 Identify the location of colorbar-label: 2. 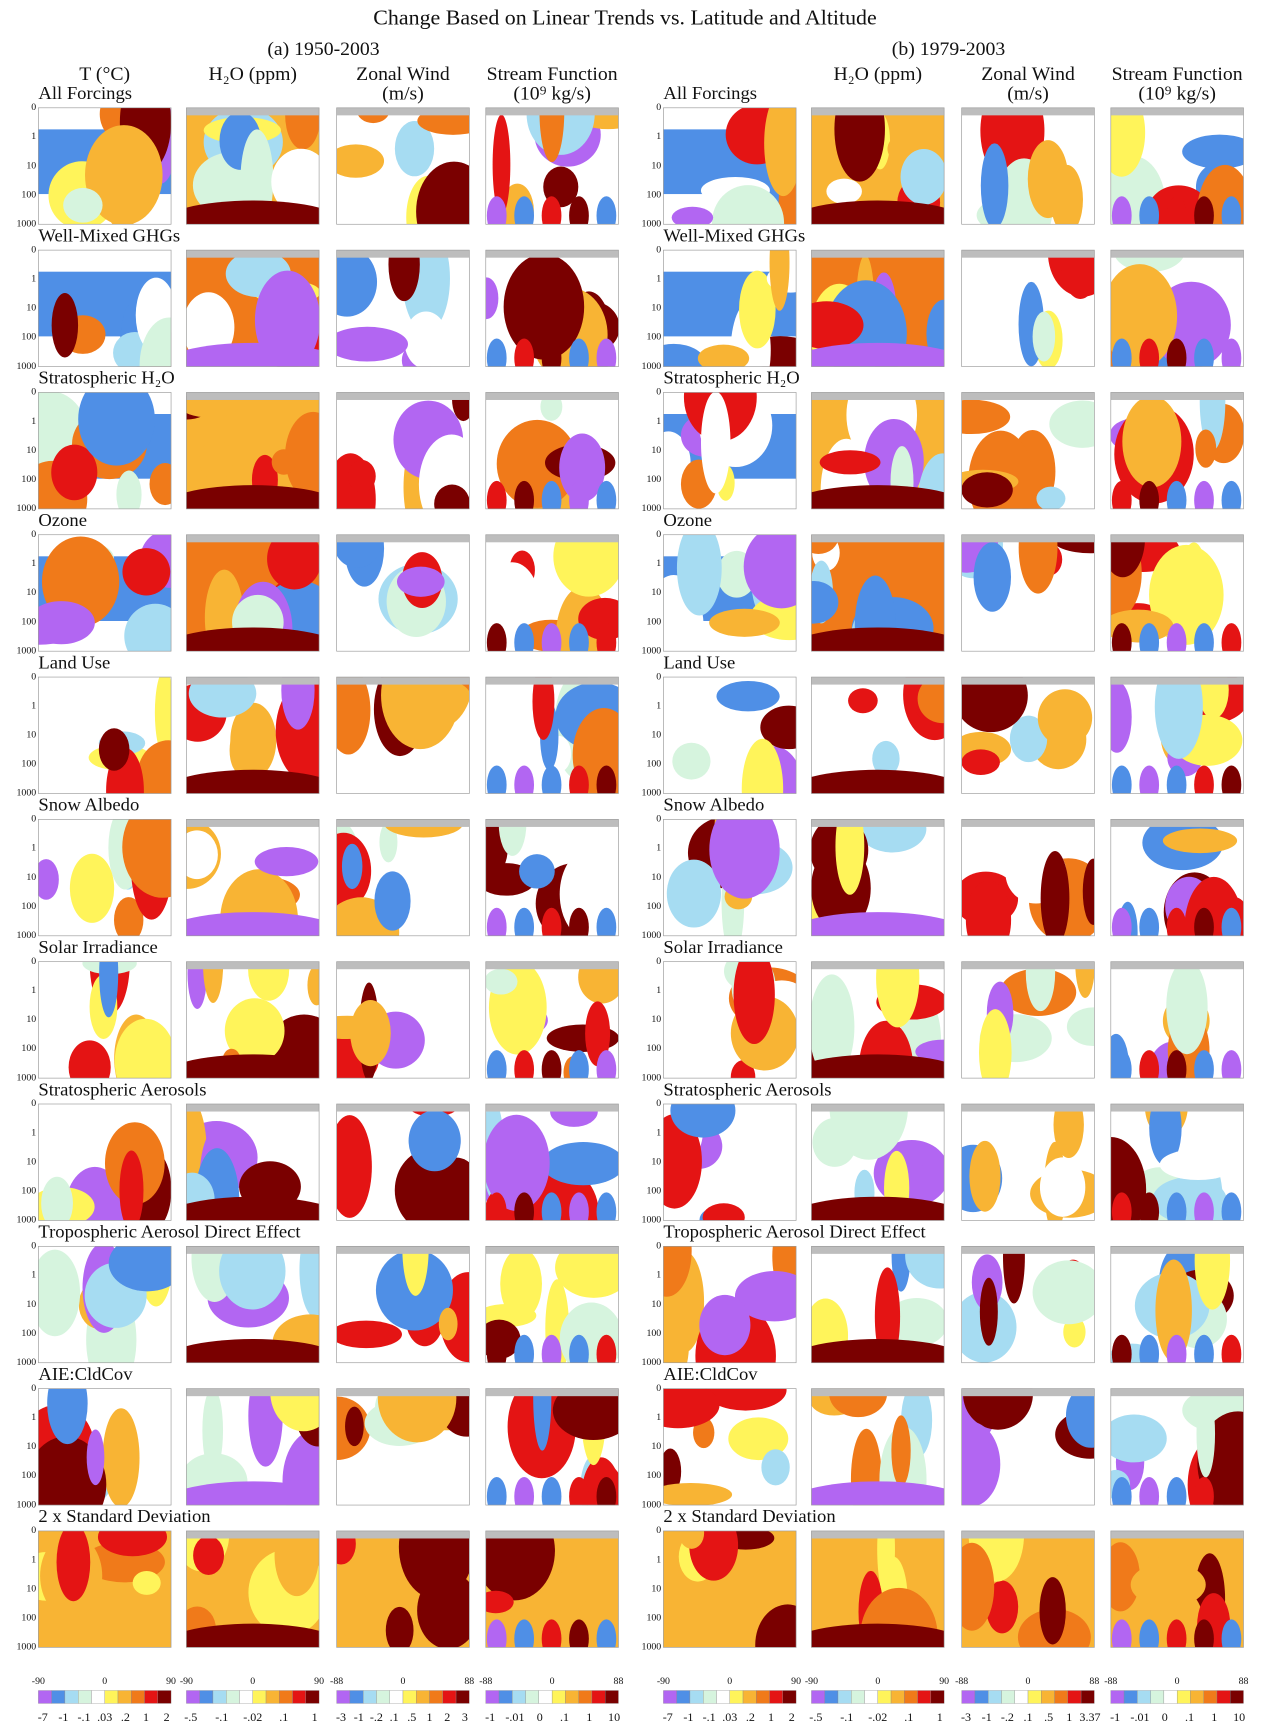
(792, 1717).